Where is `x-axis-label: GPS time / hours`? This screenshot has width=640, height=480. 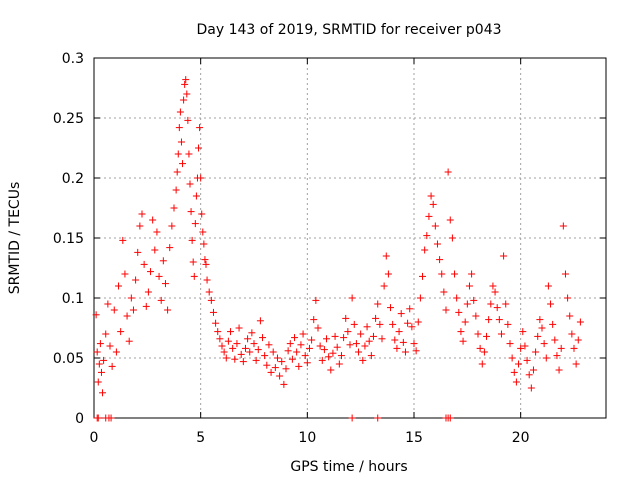
x-axis-label: GPS time / hours is located at coordinates (348, 467).